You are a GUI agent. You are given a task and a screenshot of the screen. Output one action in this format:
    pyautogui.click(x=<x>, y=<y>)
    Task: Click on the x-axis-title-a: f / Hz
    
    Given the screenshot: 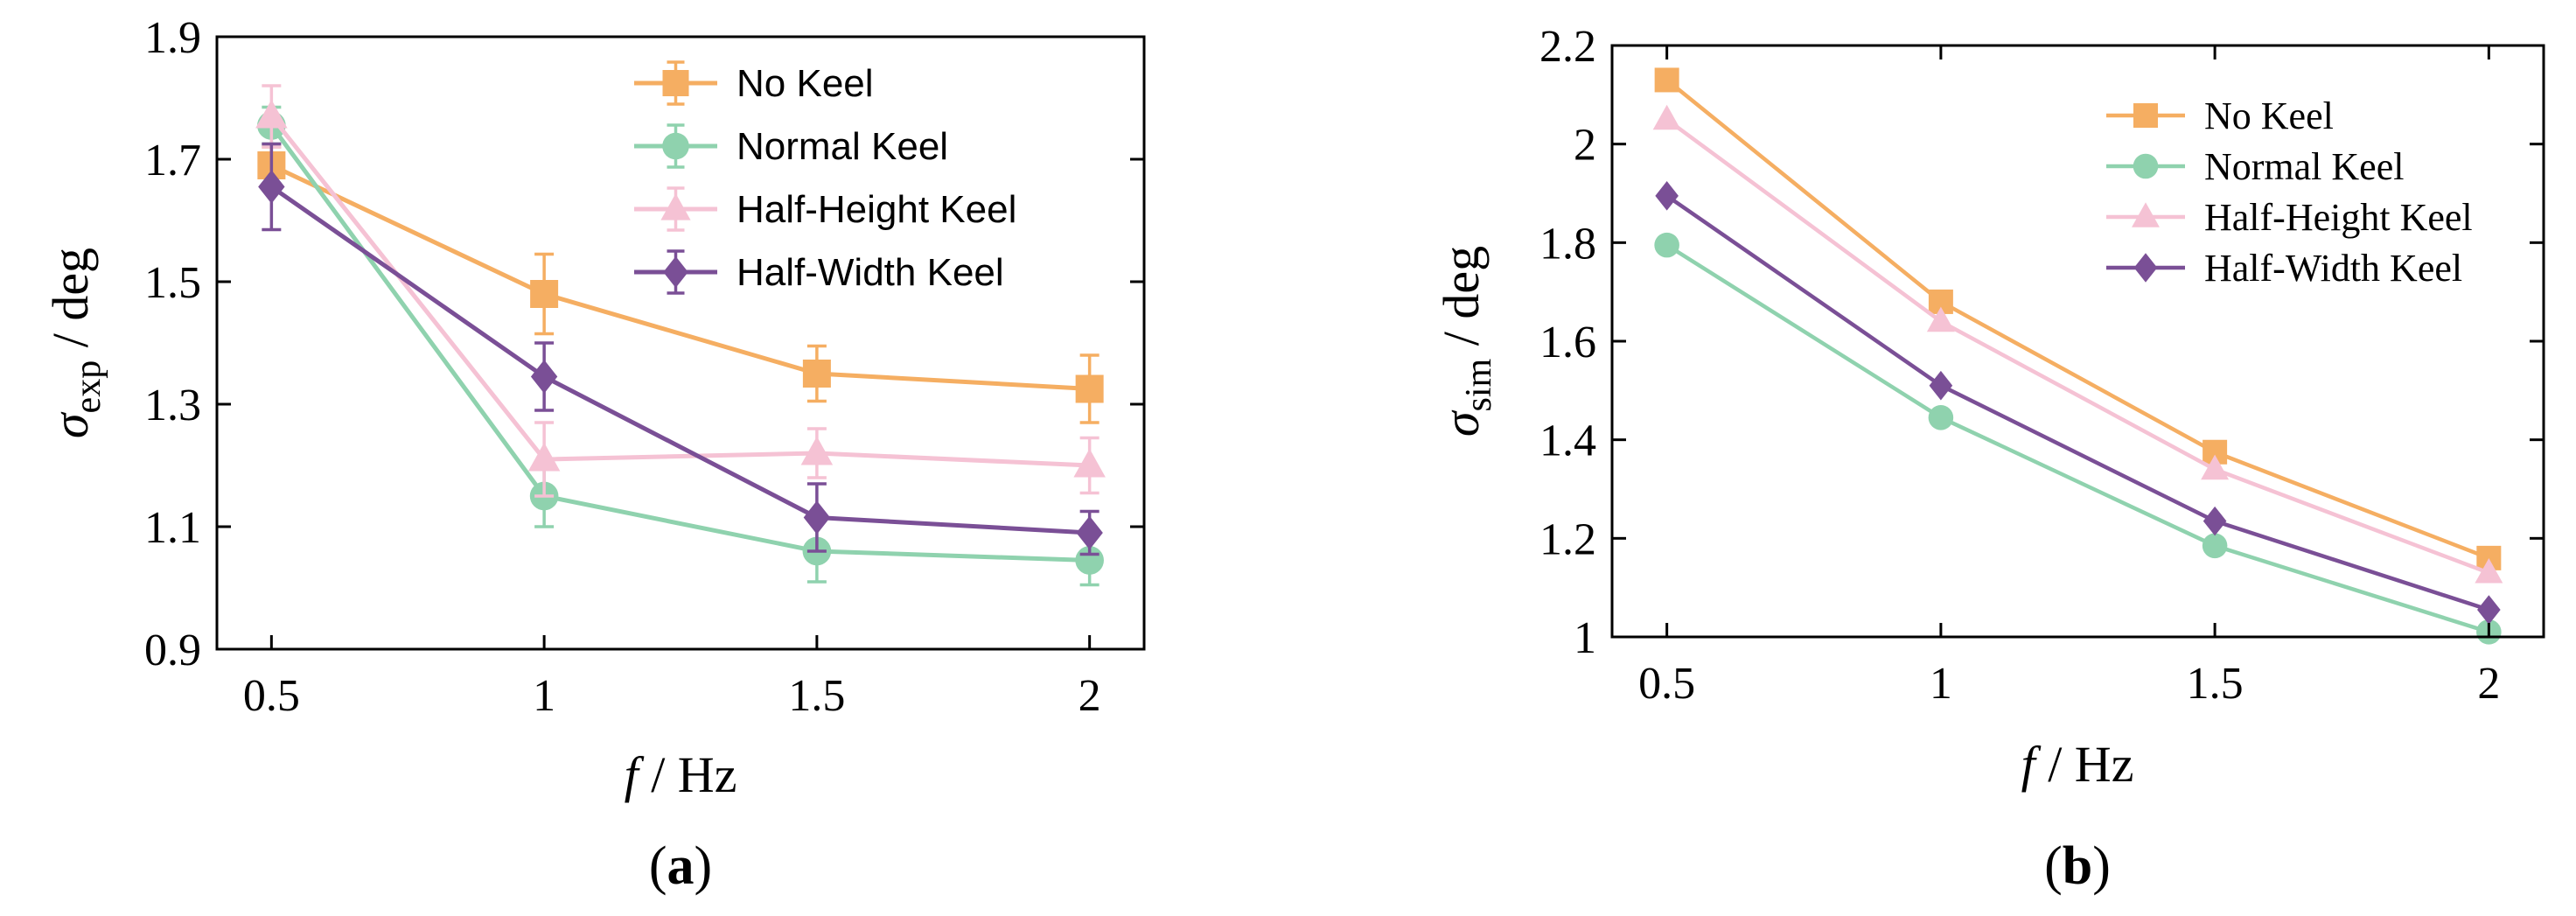 What is the action you would take?
    pyautogui.click(x=681, y=774)
    